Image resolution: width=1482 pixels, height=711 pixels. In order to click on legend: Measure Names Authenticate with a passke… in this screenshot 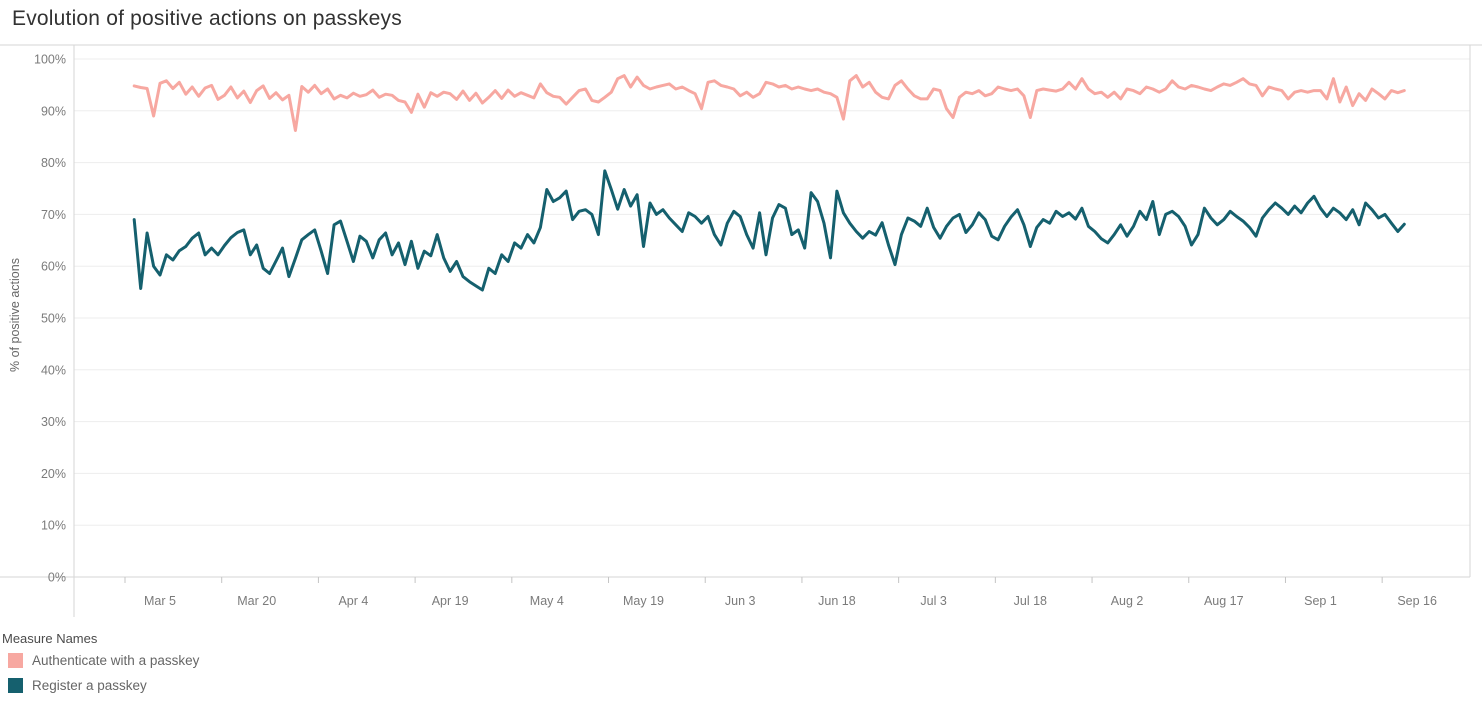, I will do `click(100, 667)`.